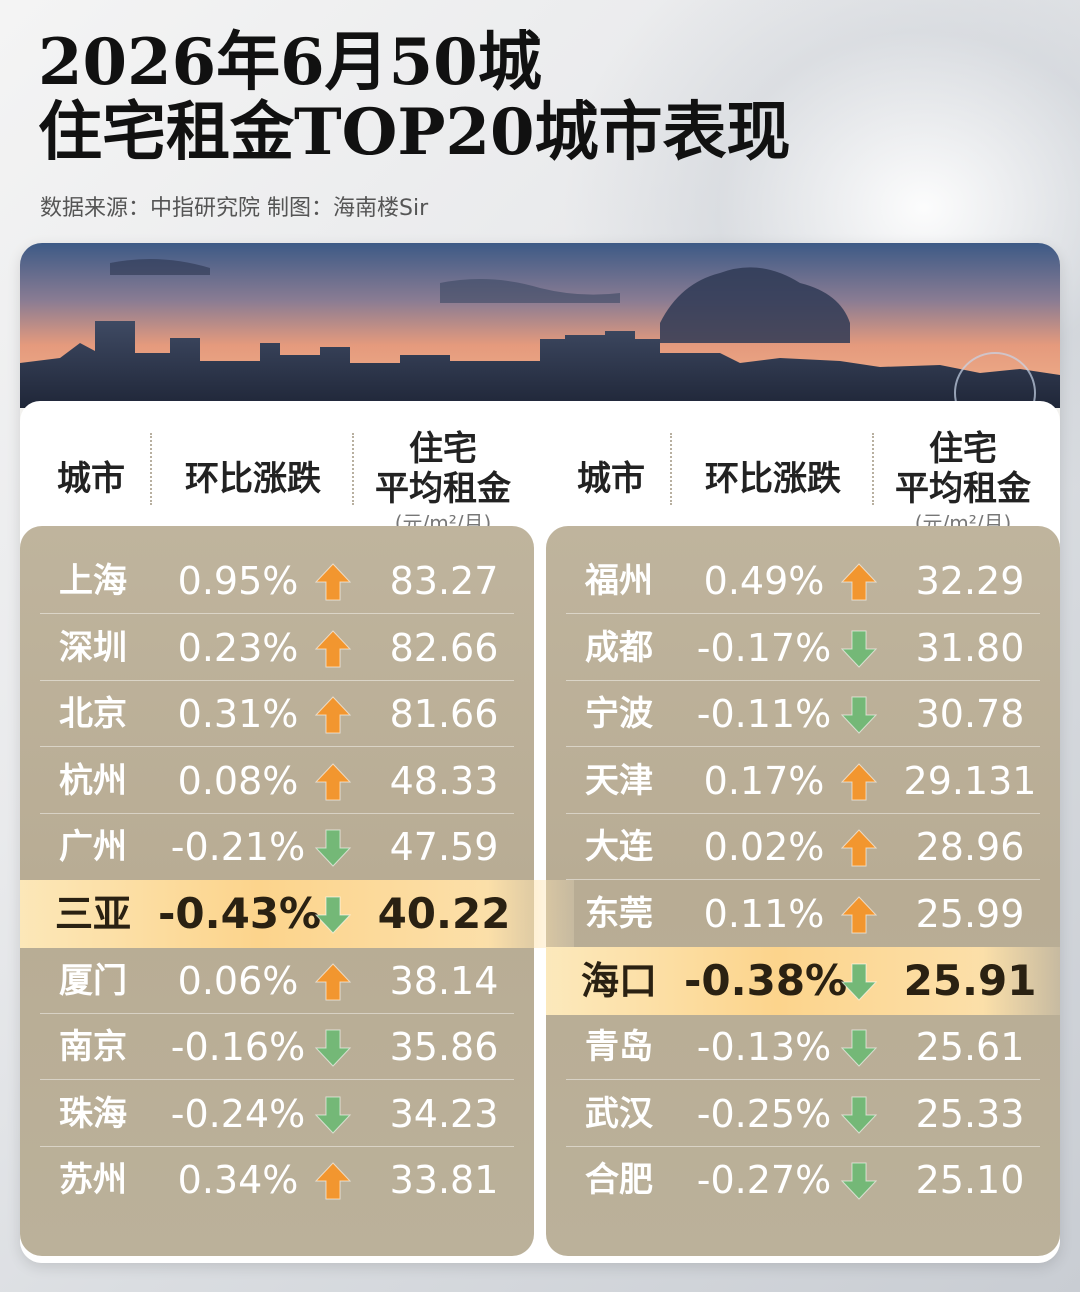 The image size is (1080, 1292). What do you see at coordinates (238, 714) in the screenshot?
I see `change-value: 0.31%` at bounding box center [238, 714].